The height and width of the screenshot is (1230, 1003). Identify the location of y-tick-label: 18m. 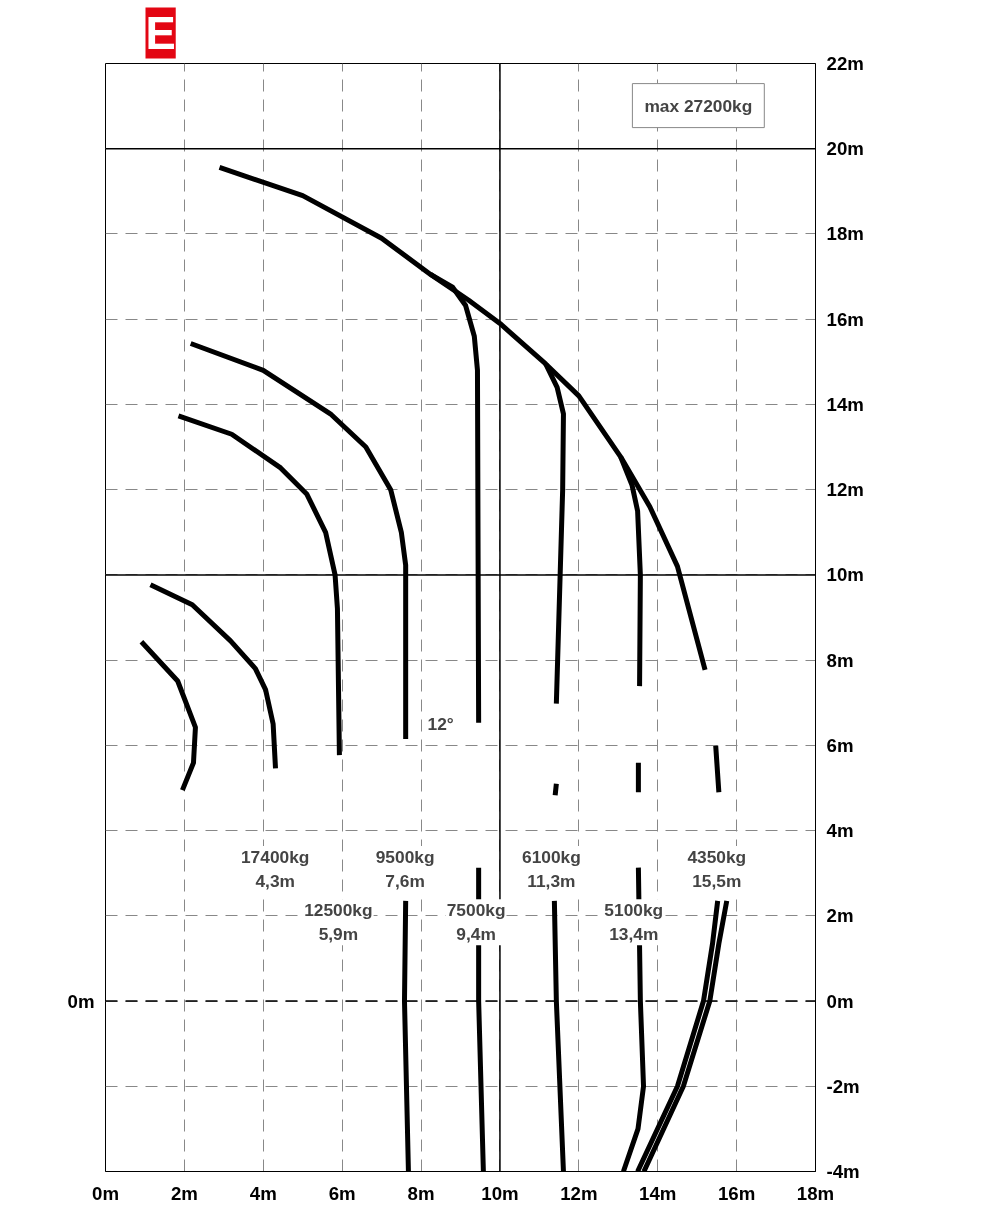
(845, 234).